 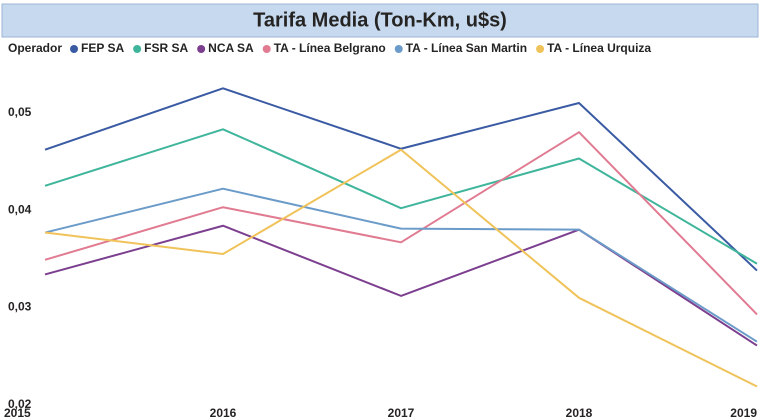 I want to click on legend-title: Operador, so click(x=35, y=48).